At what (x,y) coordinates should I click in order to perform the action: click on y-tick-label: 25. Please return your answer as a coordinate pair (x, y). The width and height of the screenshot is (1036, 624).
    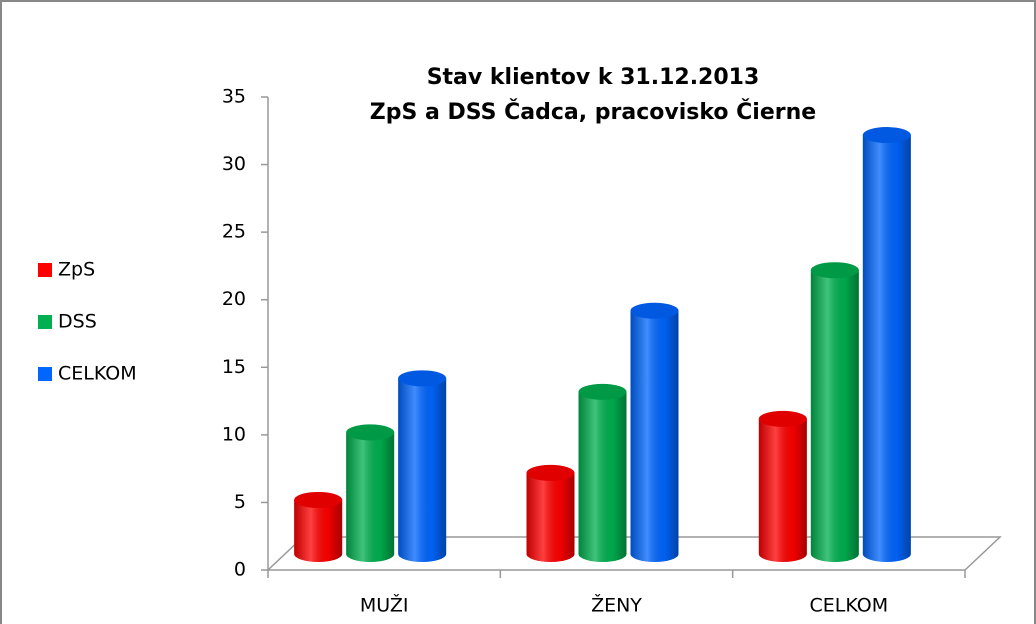
    Looking at the image, I should click on (234, 232).